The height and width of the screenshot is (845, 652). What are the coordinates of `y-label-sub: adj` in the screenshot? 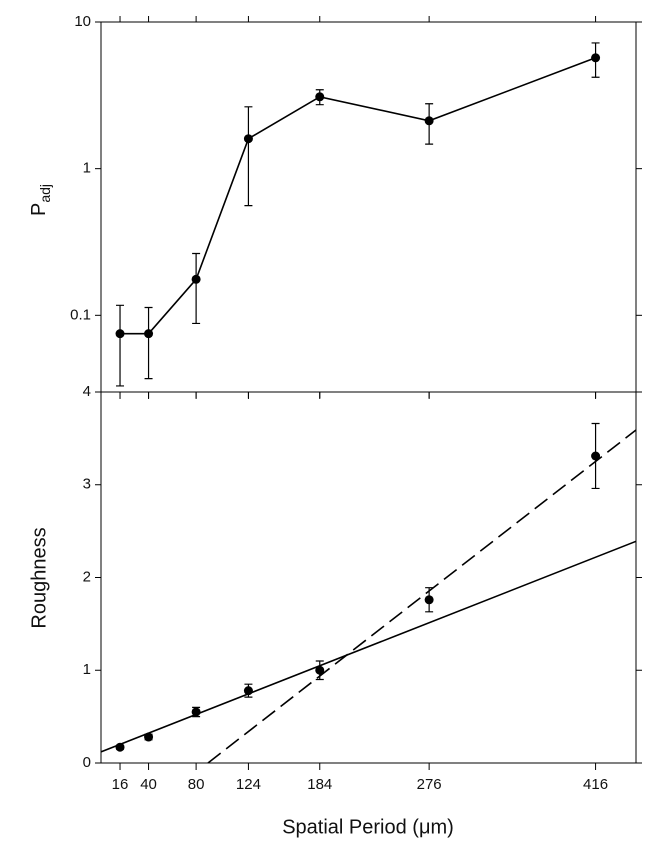 It's located at (45, 193).